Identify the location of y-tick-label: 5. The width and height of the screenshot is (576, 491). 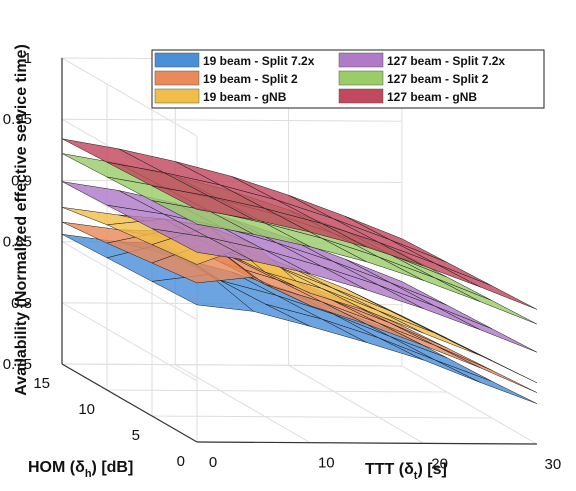
(136, 435).